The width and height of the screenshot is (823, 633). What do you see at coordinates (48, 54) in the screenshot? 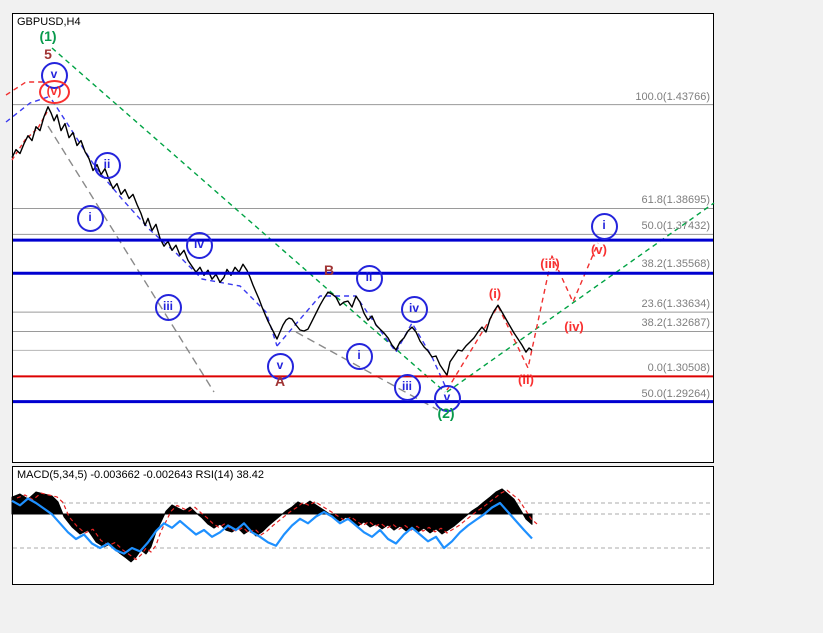
I see `wave-label: 5` at bounding box center [48, 54].